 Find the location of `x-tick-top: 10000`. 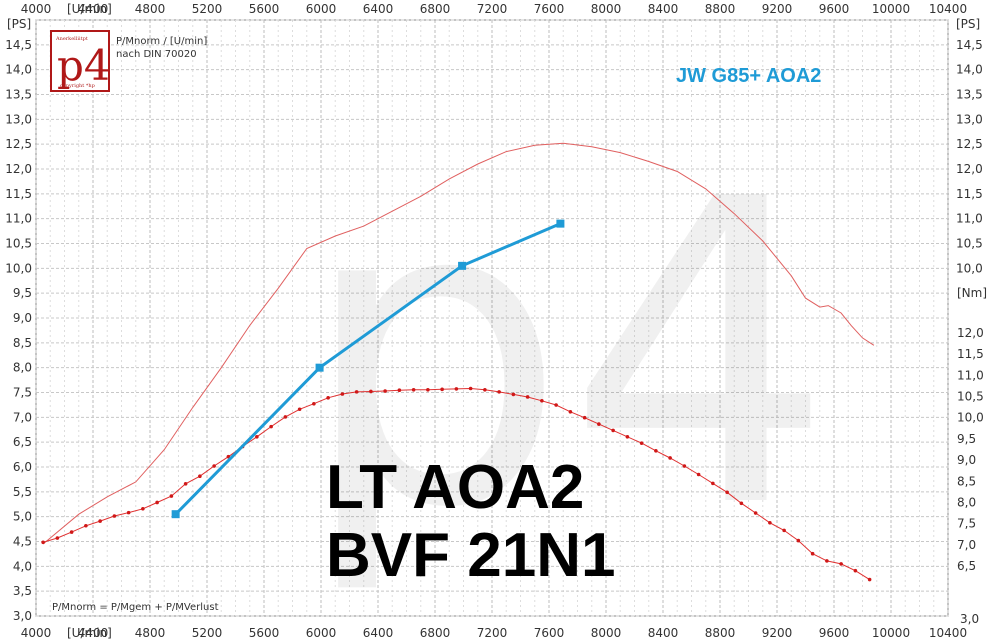

x-tick-top: 10000 is located at coordinates (891, 9).